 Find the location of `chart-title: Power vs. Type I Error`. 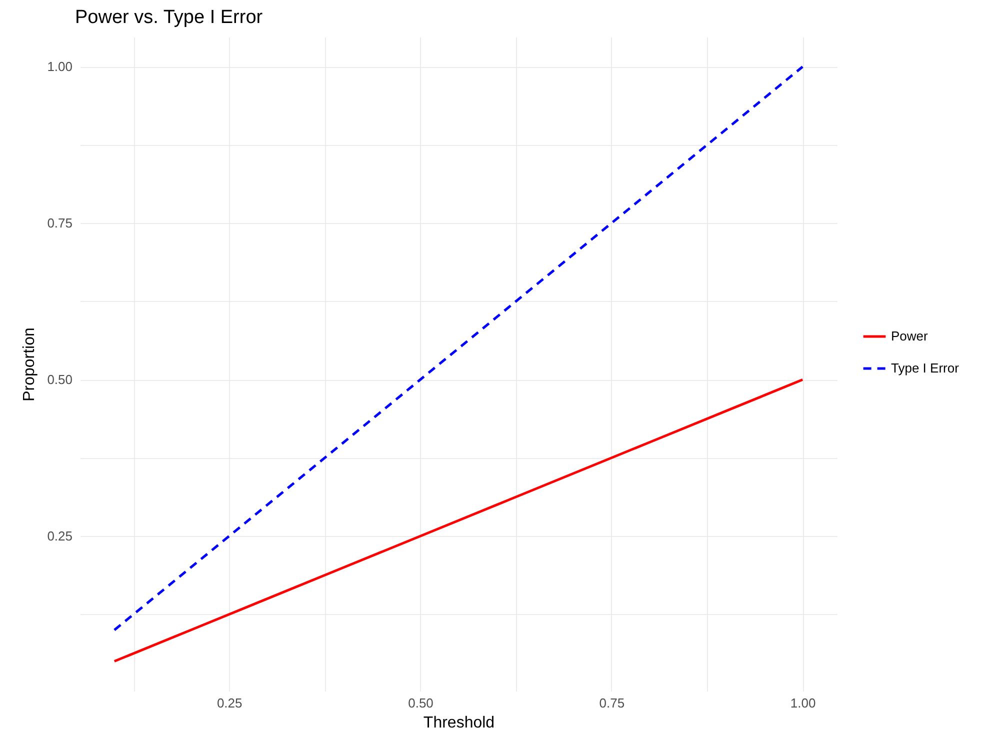

chart-title: Power vs. Type I Error is located at coordinates (169, 17).